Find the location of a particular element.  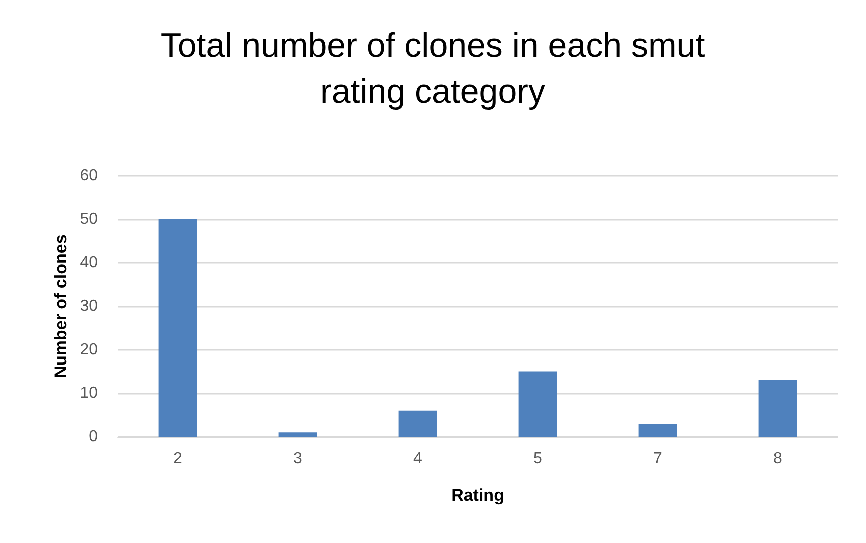

y-tick-label: 50 is located at coordinates (89, 219).